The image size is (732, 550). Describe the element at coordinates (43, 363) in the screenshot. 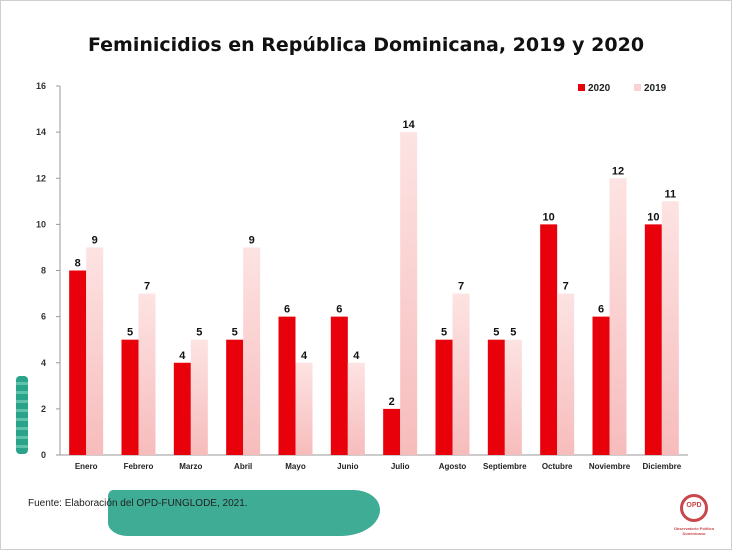

I see `y-tick-label: 4` at that location.